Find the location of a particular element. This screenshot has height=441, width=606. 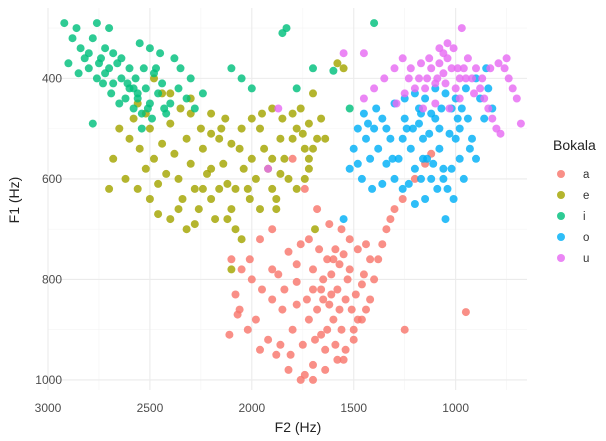

legend-key-e is located at coordinates (561, 195).